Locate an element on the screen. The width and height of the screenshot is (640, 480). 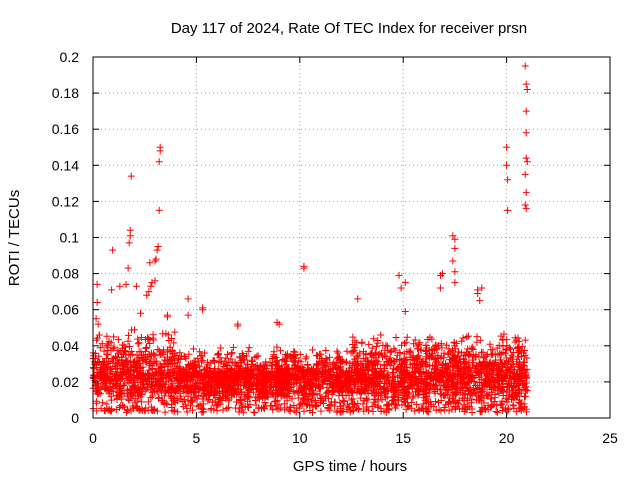
x-tick-label: 15 is located at coordinates (403, 438).